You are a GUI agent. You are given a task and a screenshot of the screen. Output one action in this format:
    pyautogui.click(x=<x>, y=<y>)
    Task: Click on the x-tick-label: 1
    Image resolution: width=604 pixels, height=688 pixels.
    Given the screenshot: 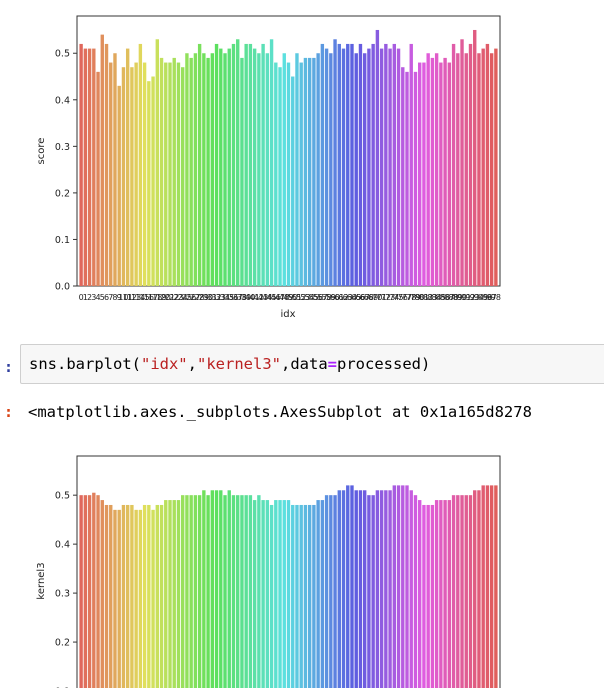 What is the action you would take?
    pyautogui.click(x=85, y=297)
    